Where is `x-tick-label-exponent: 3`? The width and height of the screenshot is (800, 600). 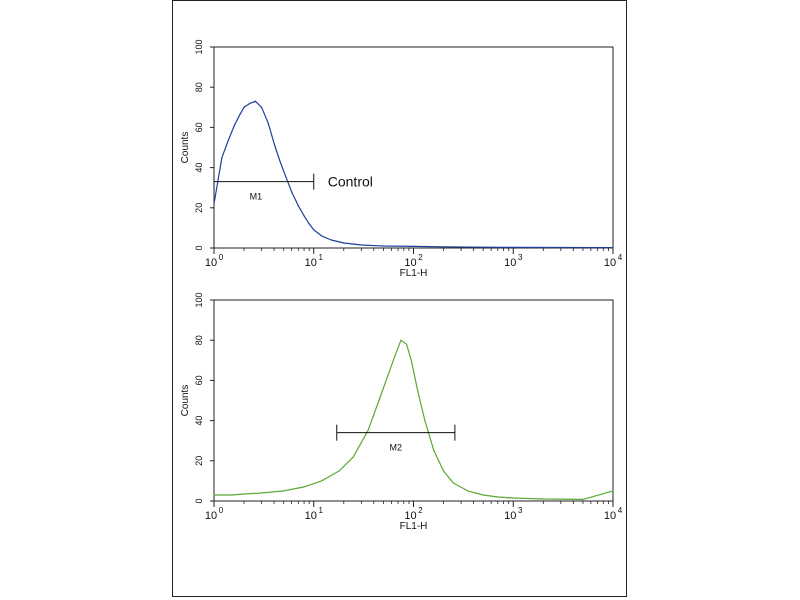 x-tick-label-exponent: 3 is located at coordinates (520, 510).